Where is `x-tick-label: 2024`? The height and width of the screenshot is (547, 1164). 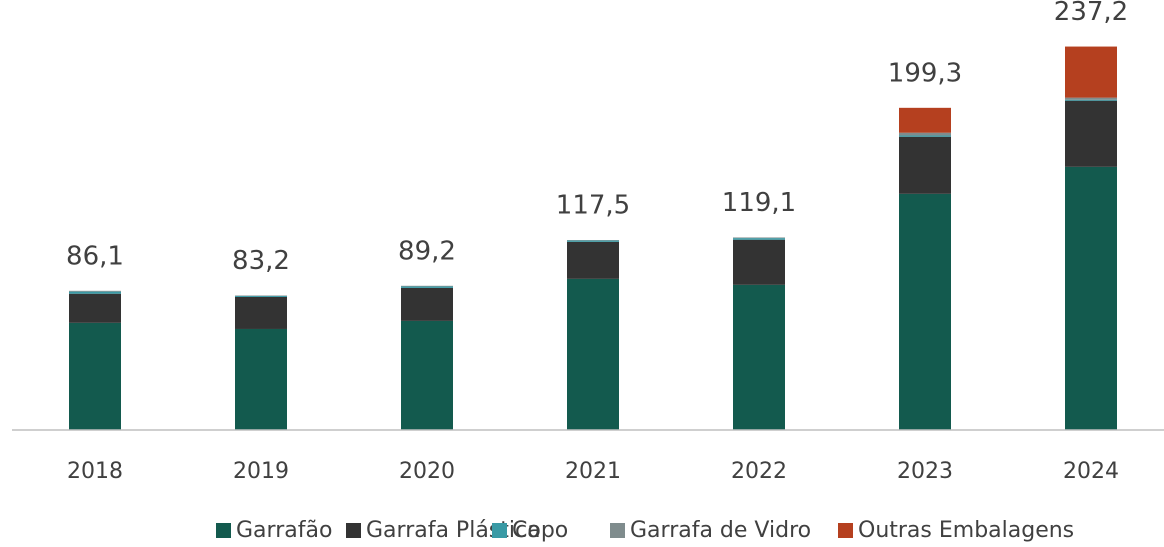
x-tick-label: 2024 is located at coordinates (1091, 471).